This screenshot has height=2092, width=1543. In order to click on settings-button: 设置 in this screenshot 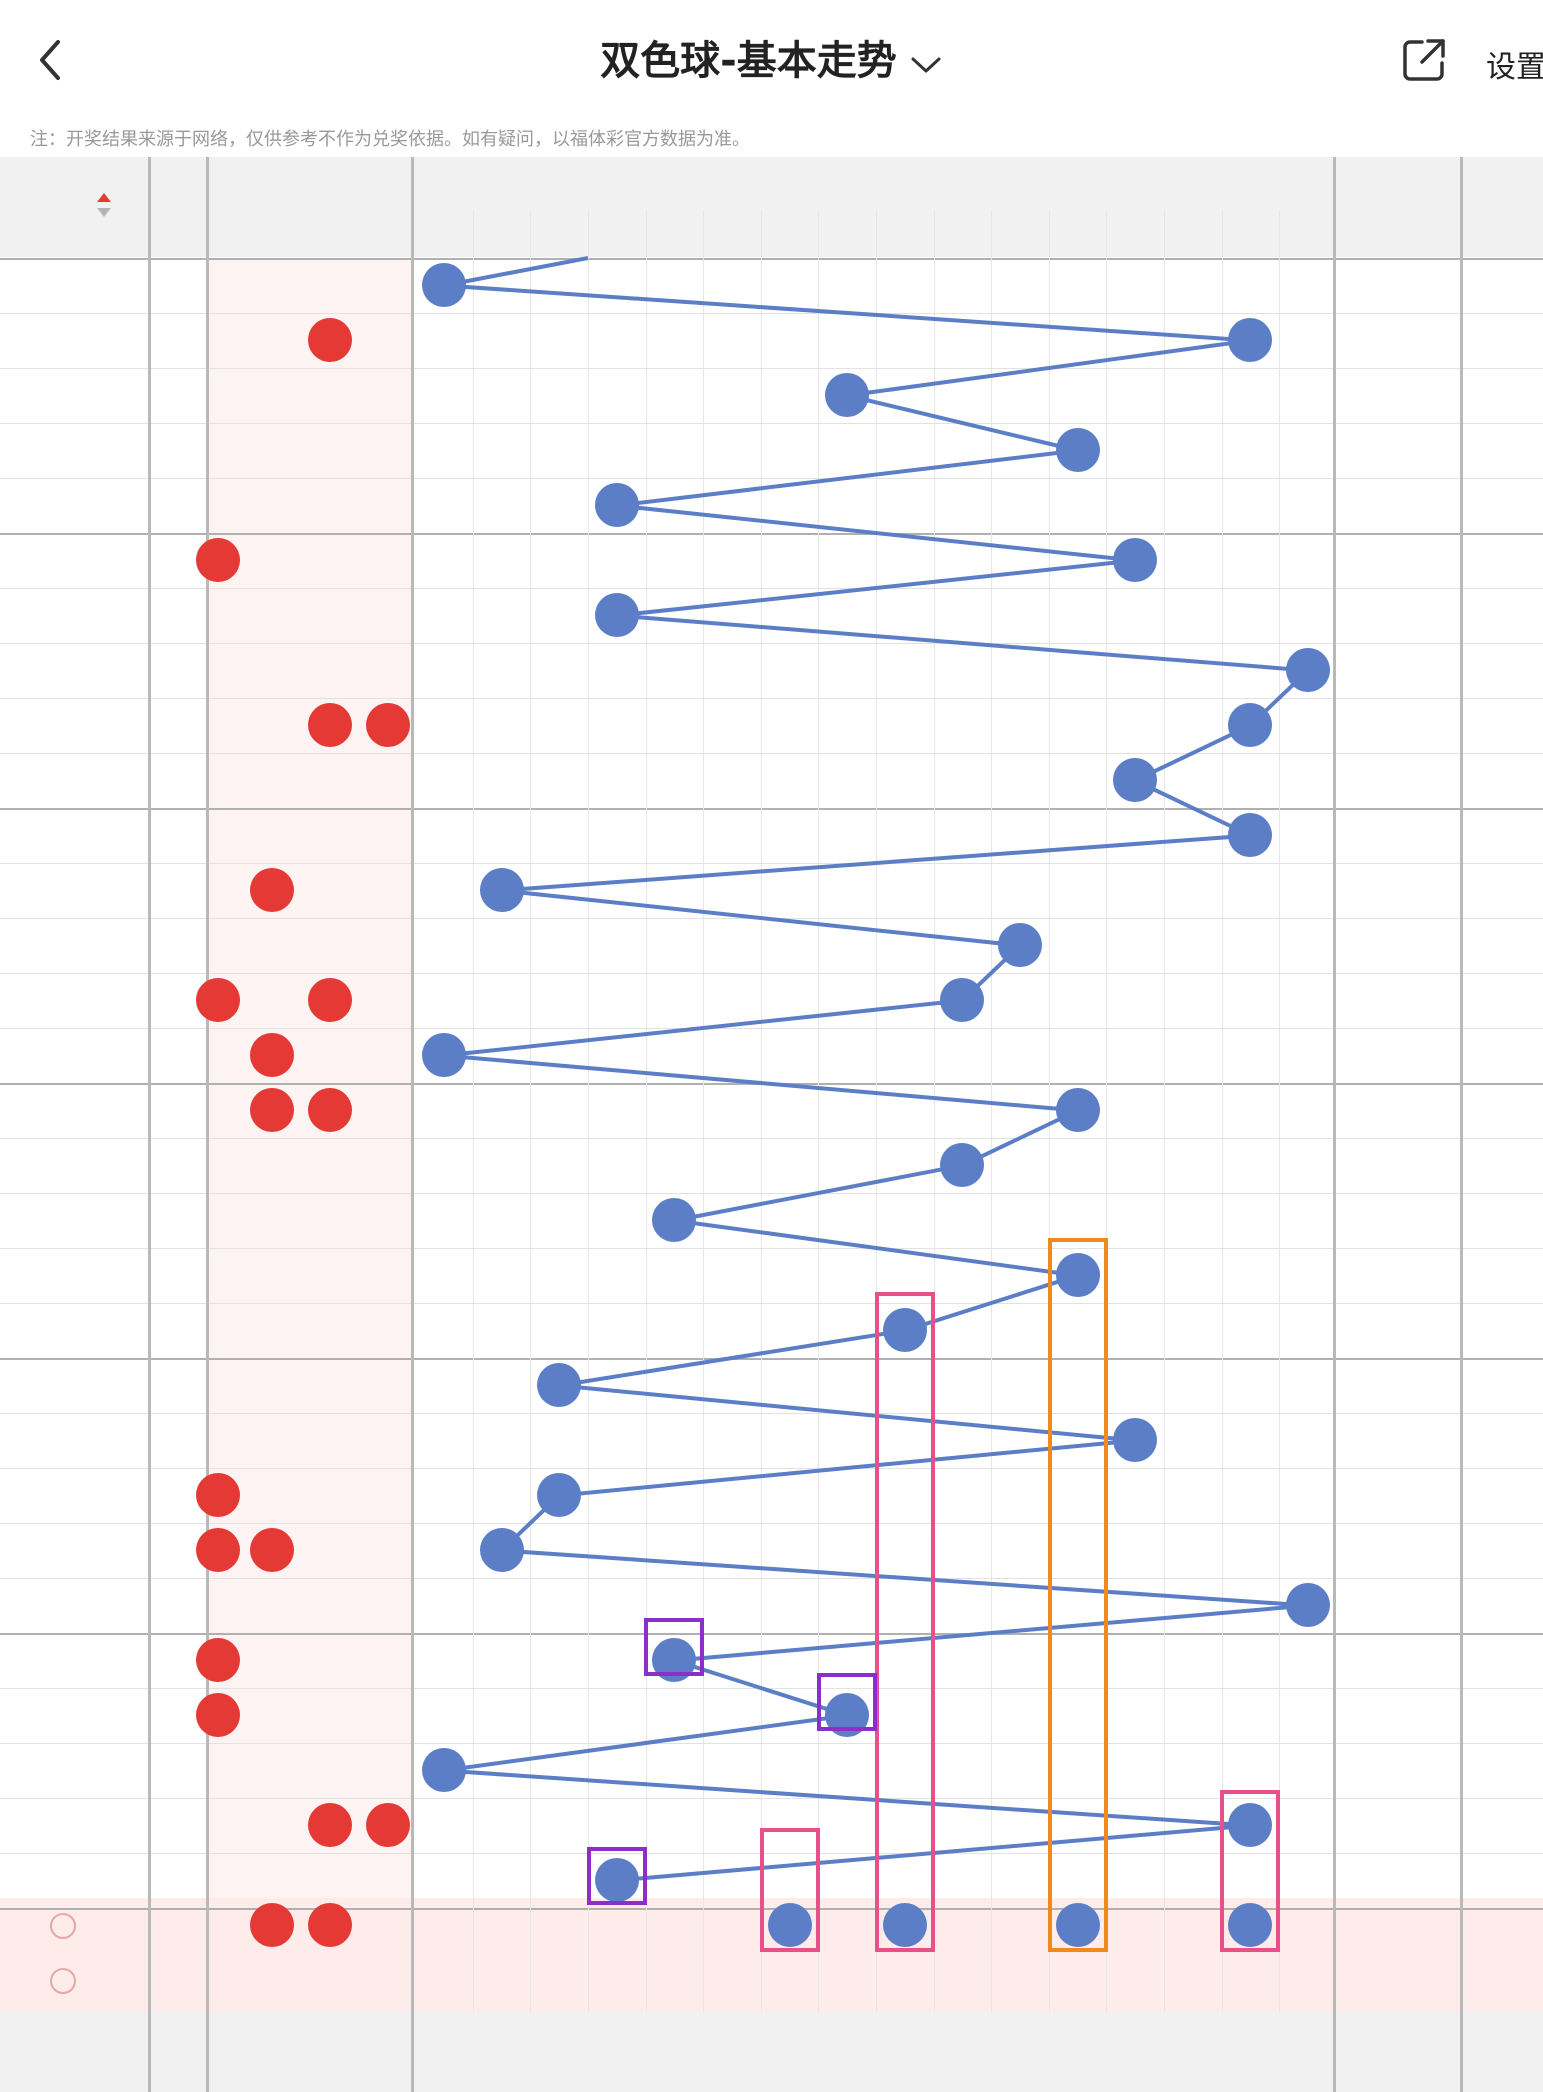, I will do `click(1514, 67)`.